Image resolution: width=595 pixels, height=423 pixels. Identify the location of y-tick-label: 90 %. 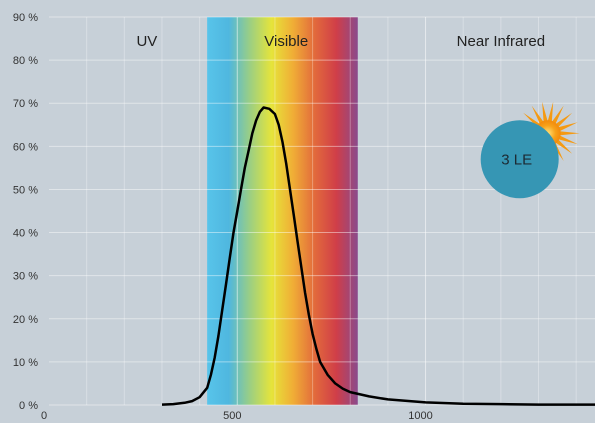
(25, 18).